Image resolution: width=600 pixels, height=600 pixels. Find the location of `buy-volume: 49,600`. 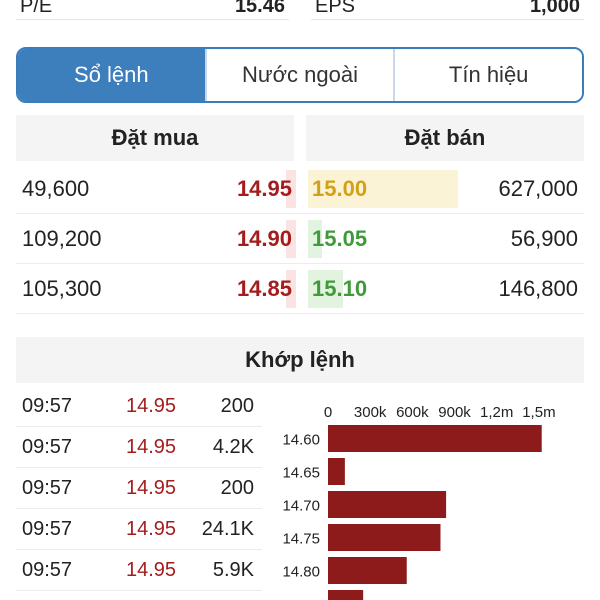

buy-volume: 49,600 is located at coordinates (56, 188).